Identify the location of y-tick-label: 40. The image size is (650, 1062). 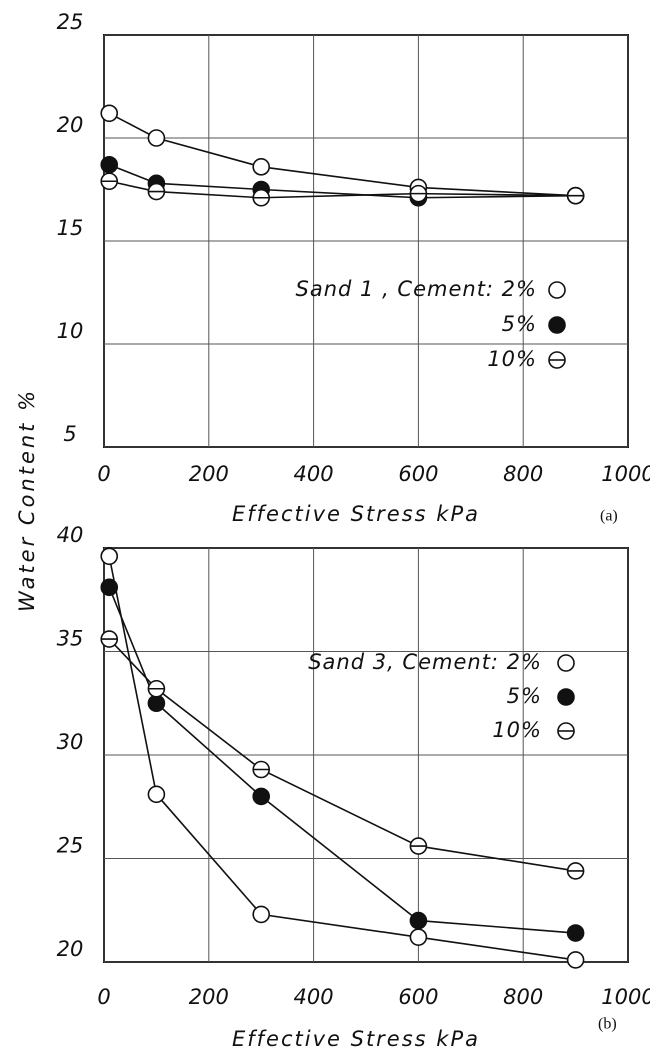
(70, 535).